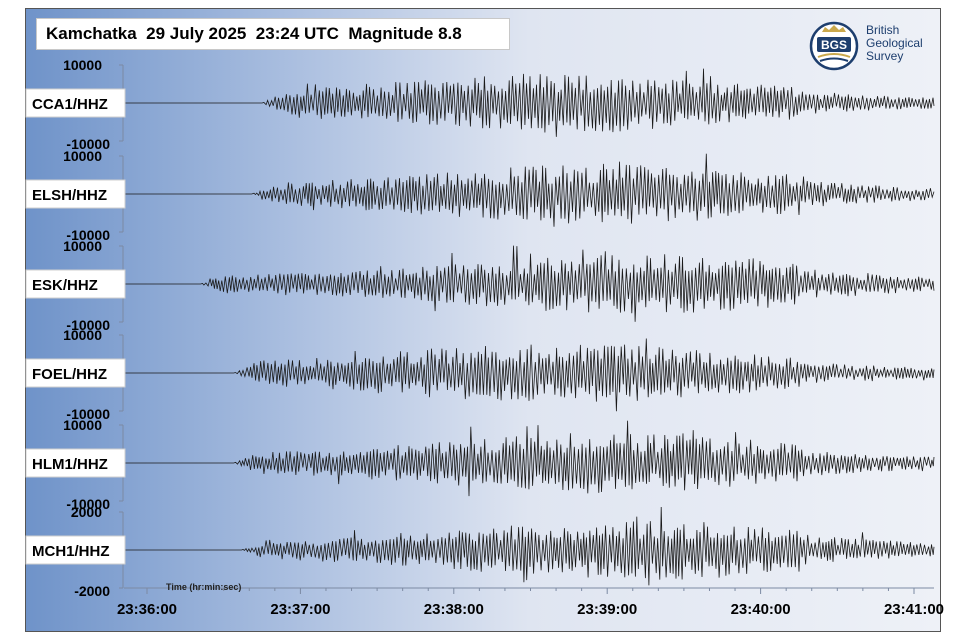 This screenshot has height=640, width=960. I want to click on x-tick-label: 23:39:00, so click(607, 609).